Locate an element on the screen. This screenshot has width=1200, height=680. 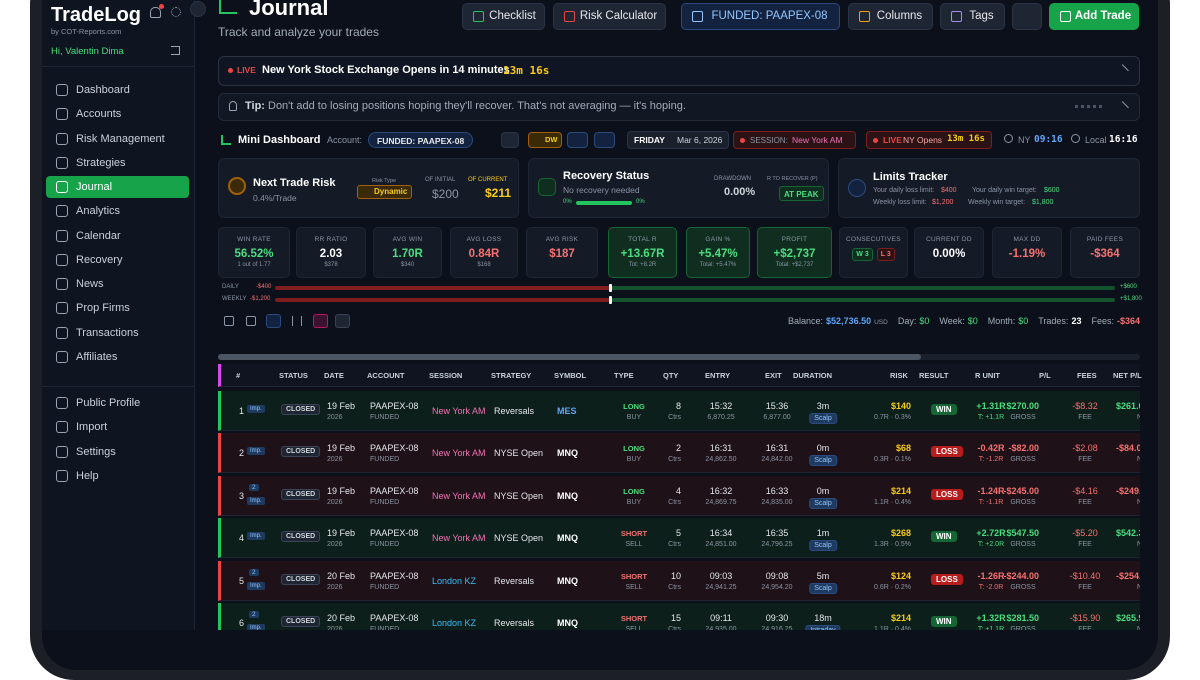
clock-icon is located at coordinates (1008, 138).